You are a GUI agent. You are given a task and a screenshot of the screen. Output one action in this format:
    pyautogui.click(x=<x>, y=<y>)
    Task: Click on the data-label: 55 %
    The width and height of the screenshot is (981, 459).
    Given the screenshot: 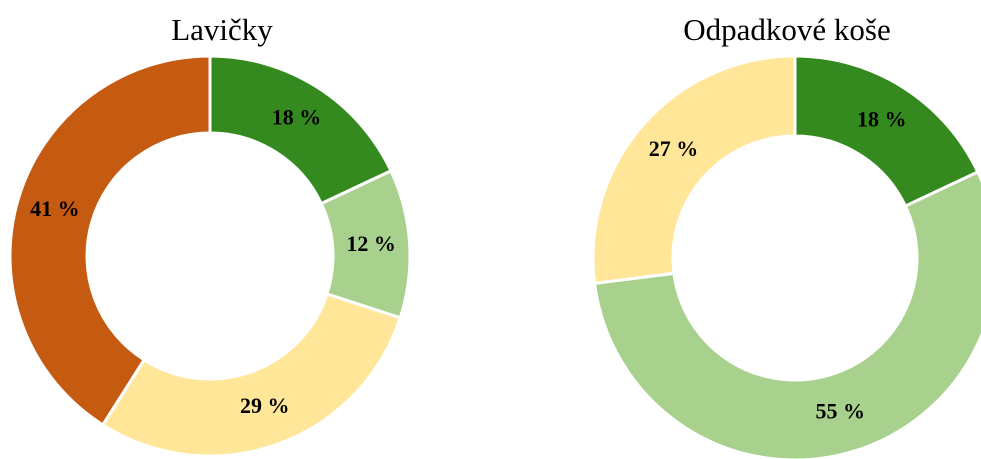 What is the action you would take?
    pyautogui.click(x=840, y=411)
    